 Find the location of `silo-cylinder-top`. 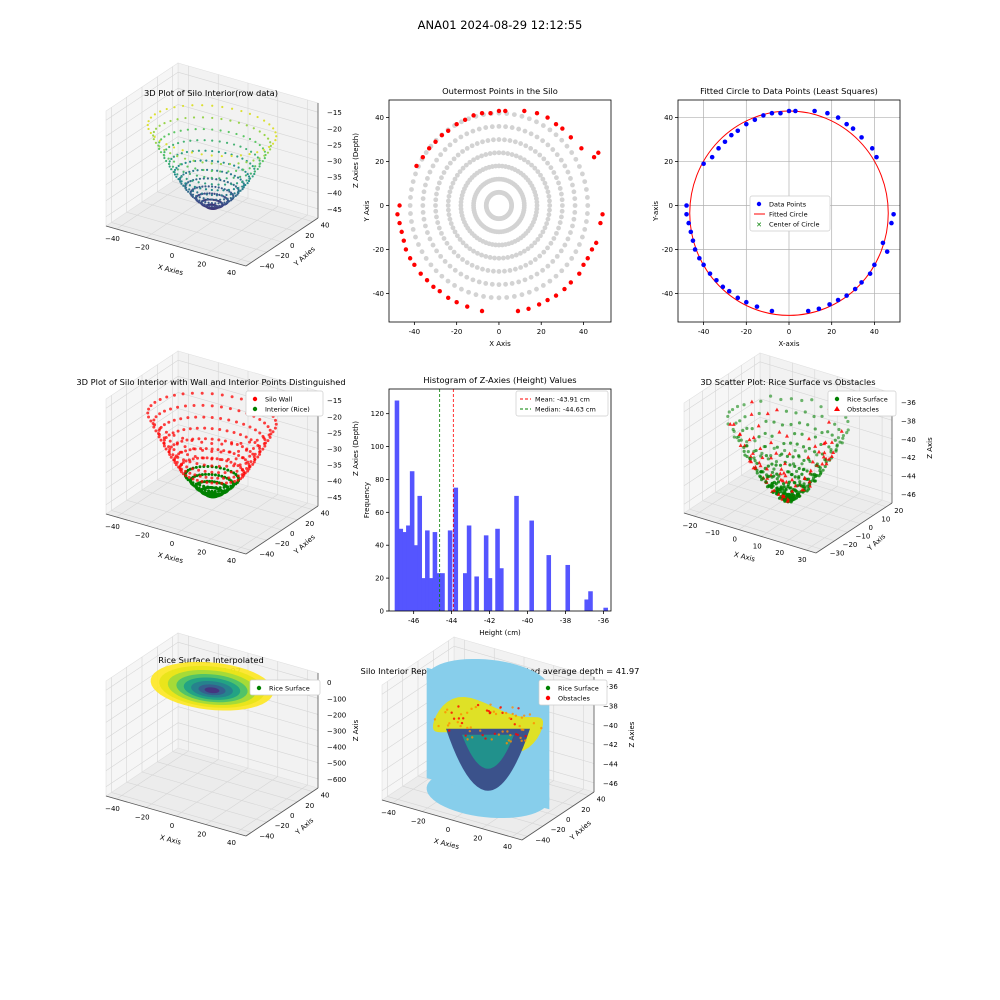

silo-cylinder-top is located at coordinates (488, 683).